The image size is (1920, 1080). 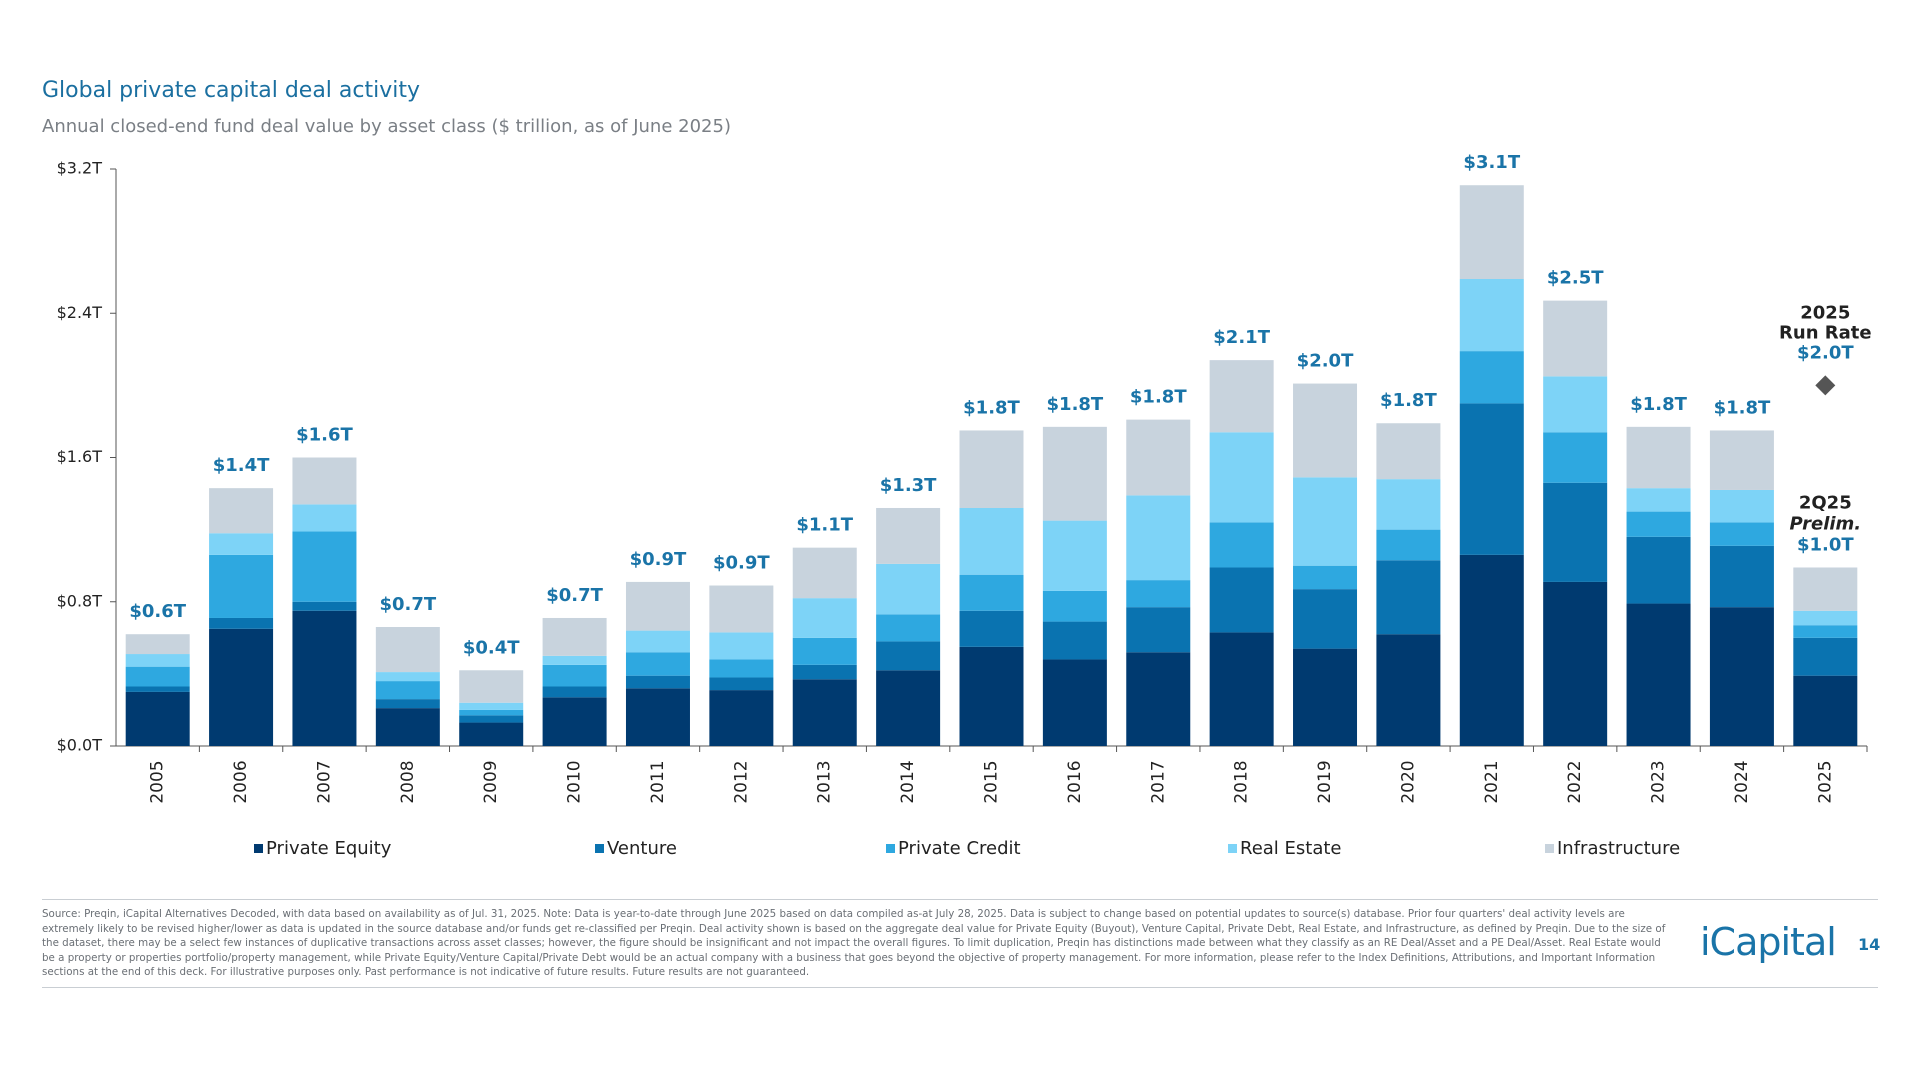 What do you see at coordinates (825, 781) in the screenshot?
I see `x-tick-label: 2013` at bounding box center [825, 781].